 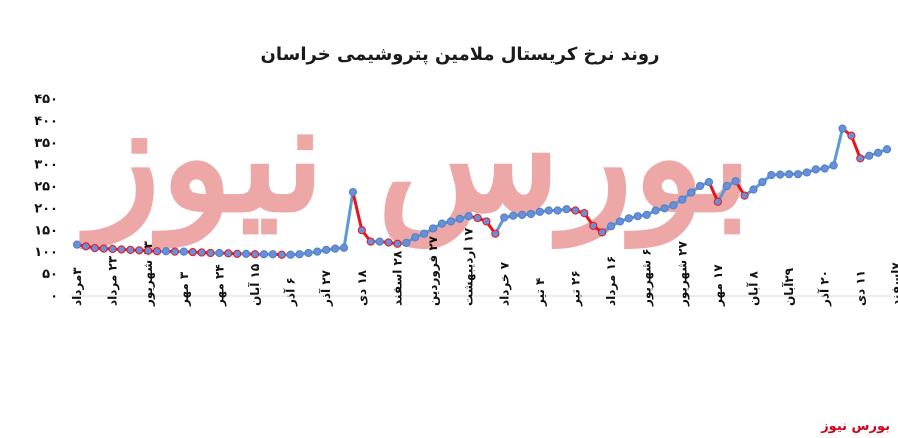 What do you see at coordinates (575, 288) in the screenshot?
I see `x-tick-label: ۲۶ تیر` at bounding box center [575, 288].